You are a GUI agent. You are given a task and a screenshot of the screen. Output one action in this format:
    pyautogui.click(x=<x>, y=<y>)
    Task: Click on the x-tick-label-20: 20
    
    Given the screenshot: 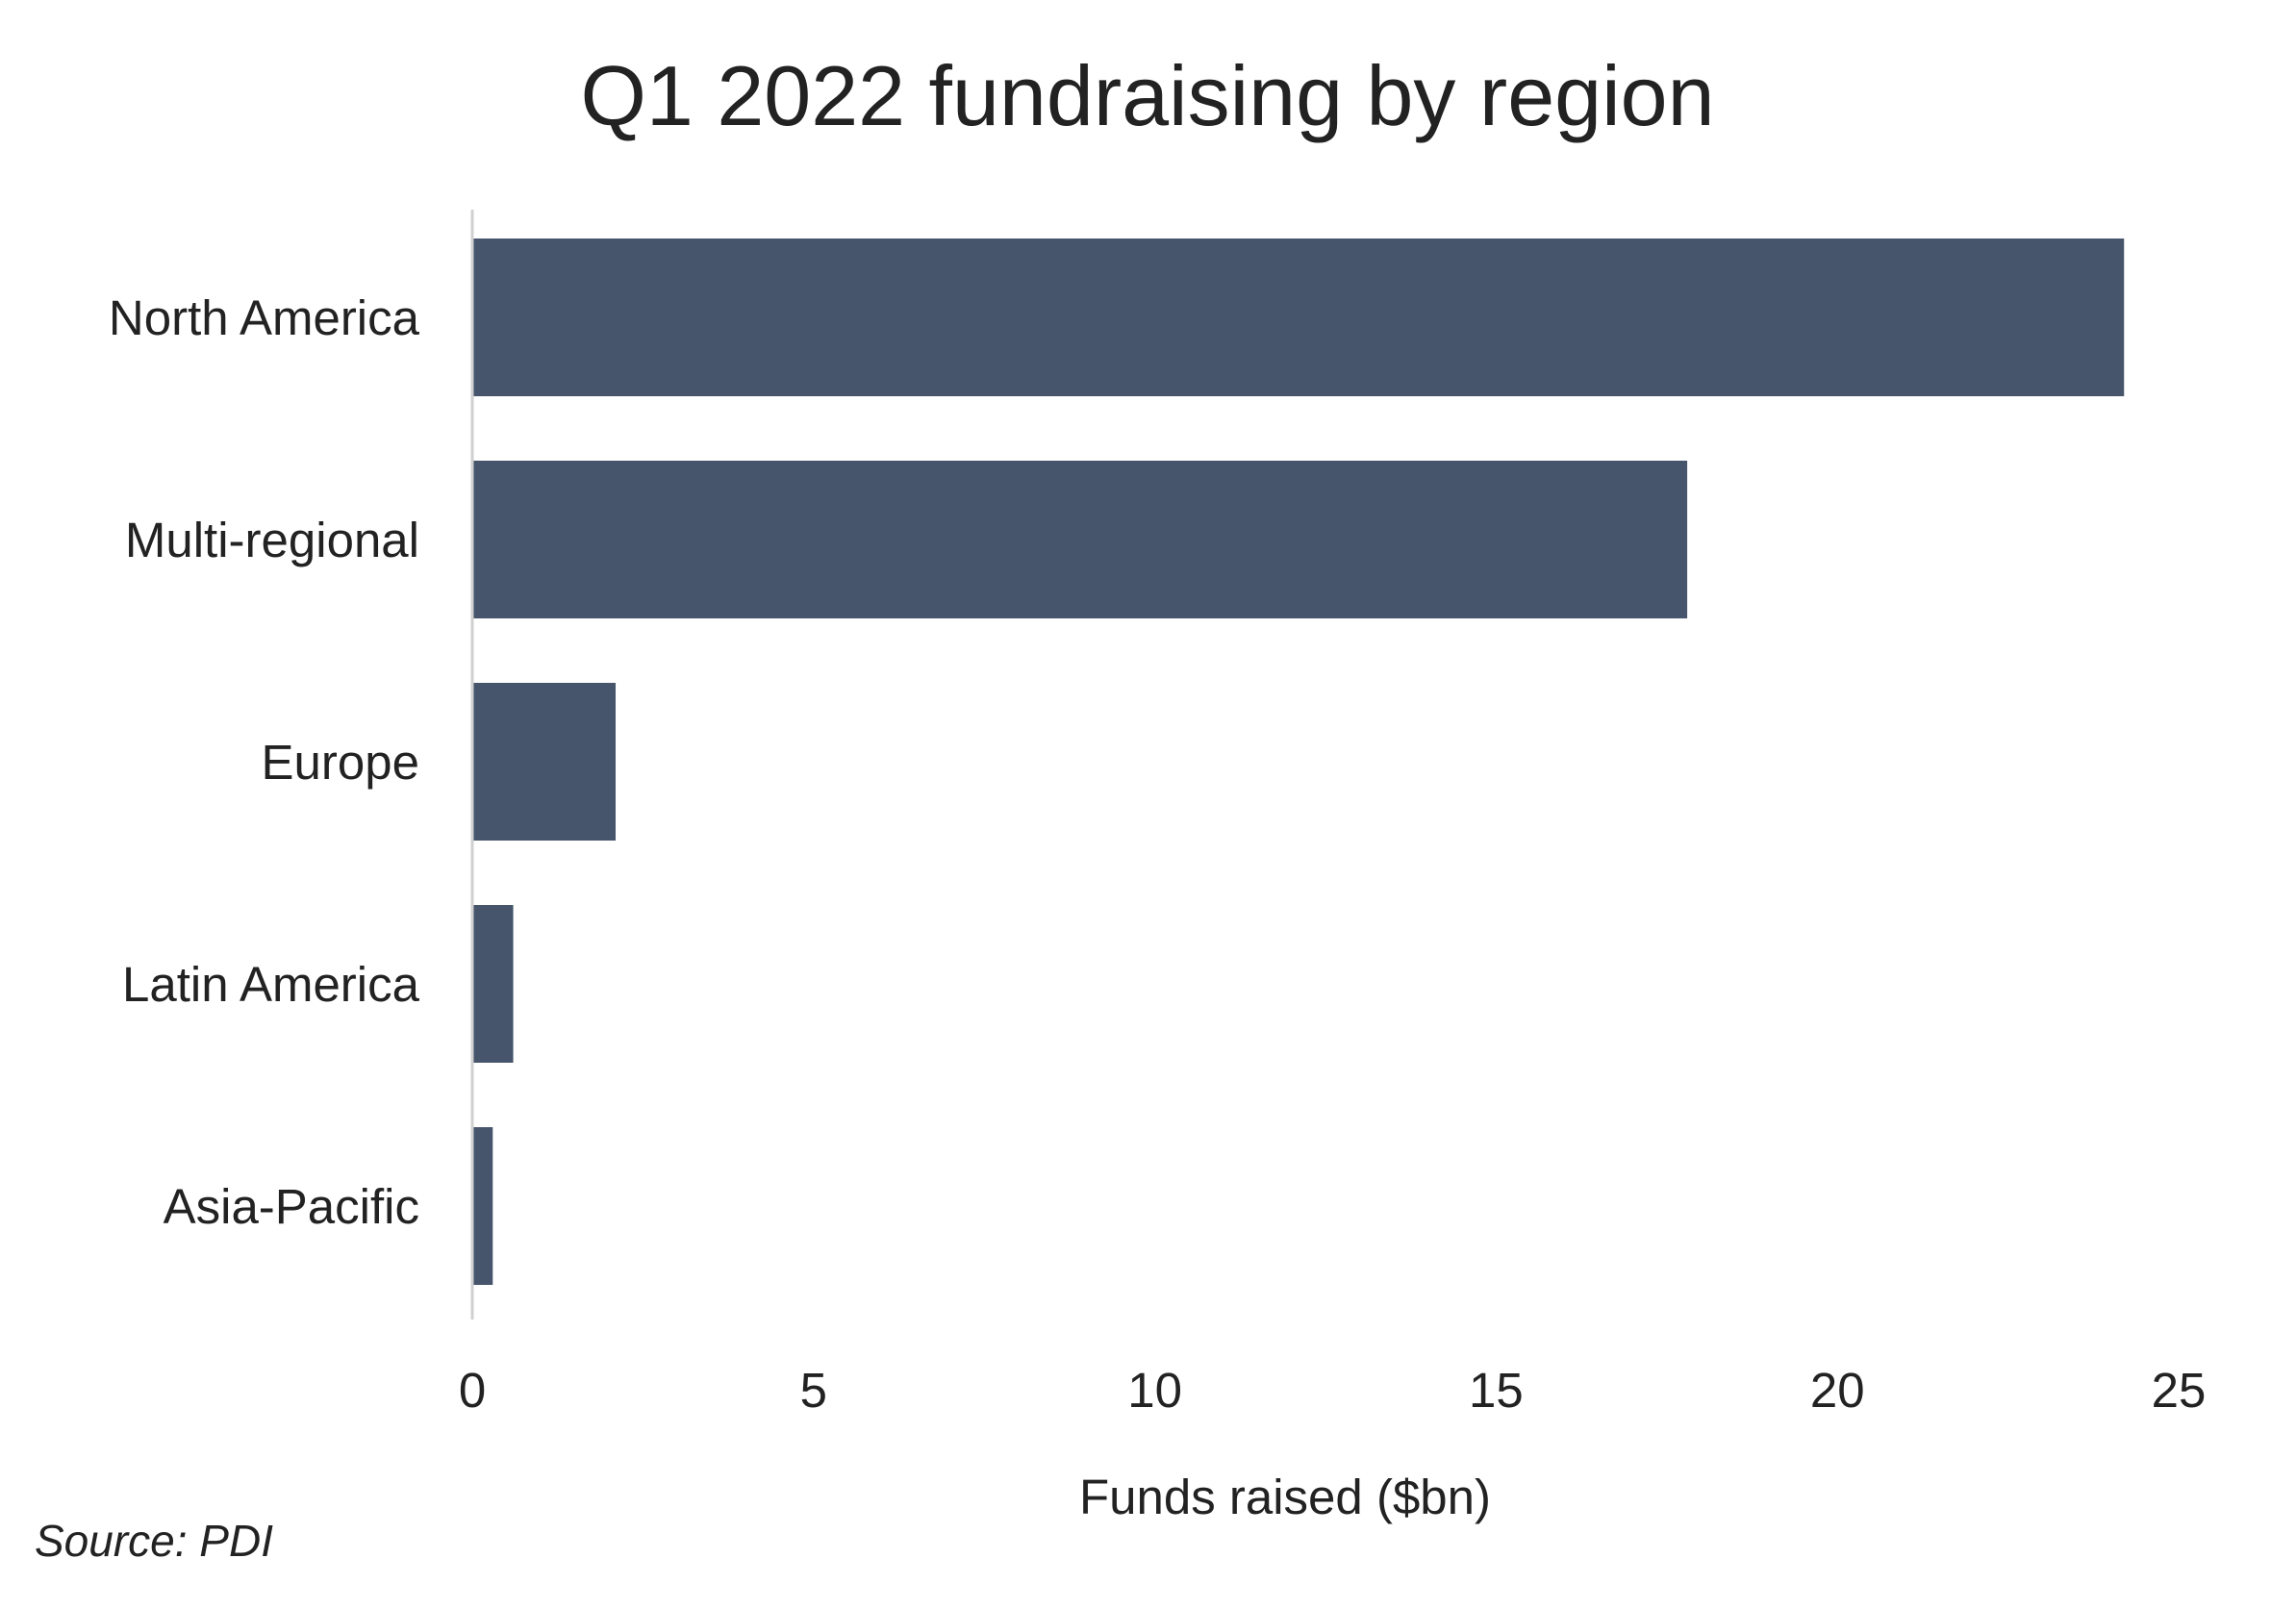 What is the action you would take?
    pyautogui.click(x=1837, y=1390)
    